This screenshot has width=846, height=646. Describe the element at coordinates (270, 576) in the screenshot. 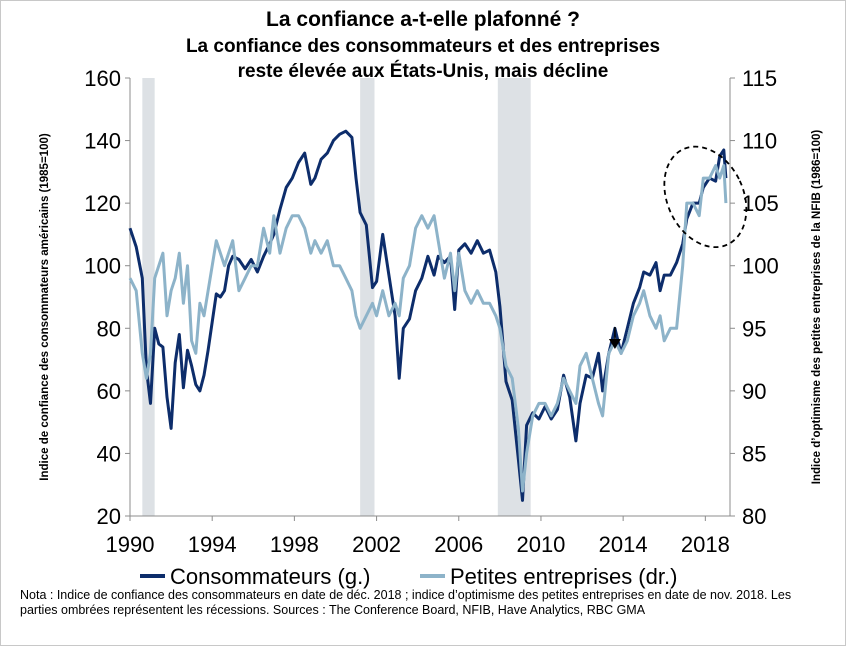

I see `legend-label-consommateurs: Consommateurs (g.)` at that location.